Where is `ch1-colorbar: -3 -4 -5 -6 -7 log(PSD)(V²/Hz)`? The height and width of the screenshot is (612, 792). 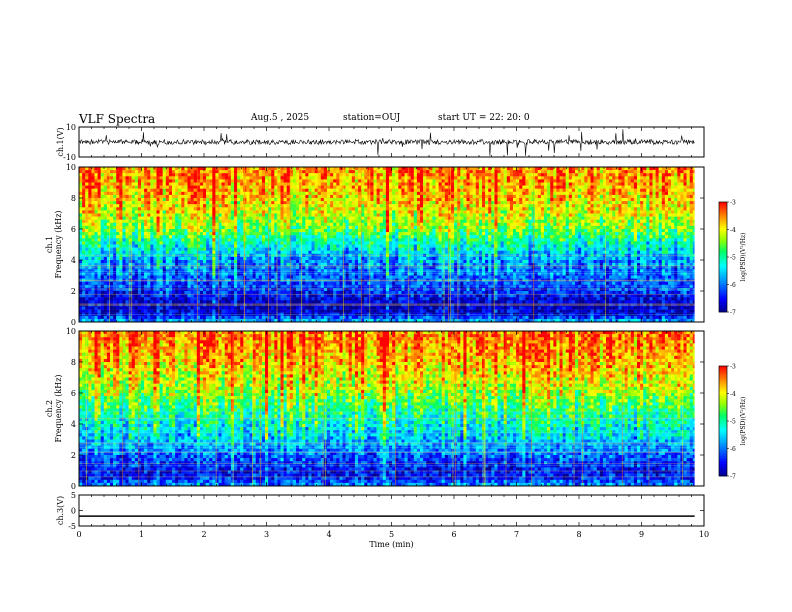
ch1-colorbar: -3 -4 -5 -6 -7 log(PSD)(V²/Hz) is located at coordinates (732, 258).